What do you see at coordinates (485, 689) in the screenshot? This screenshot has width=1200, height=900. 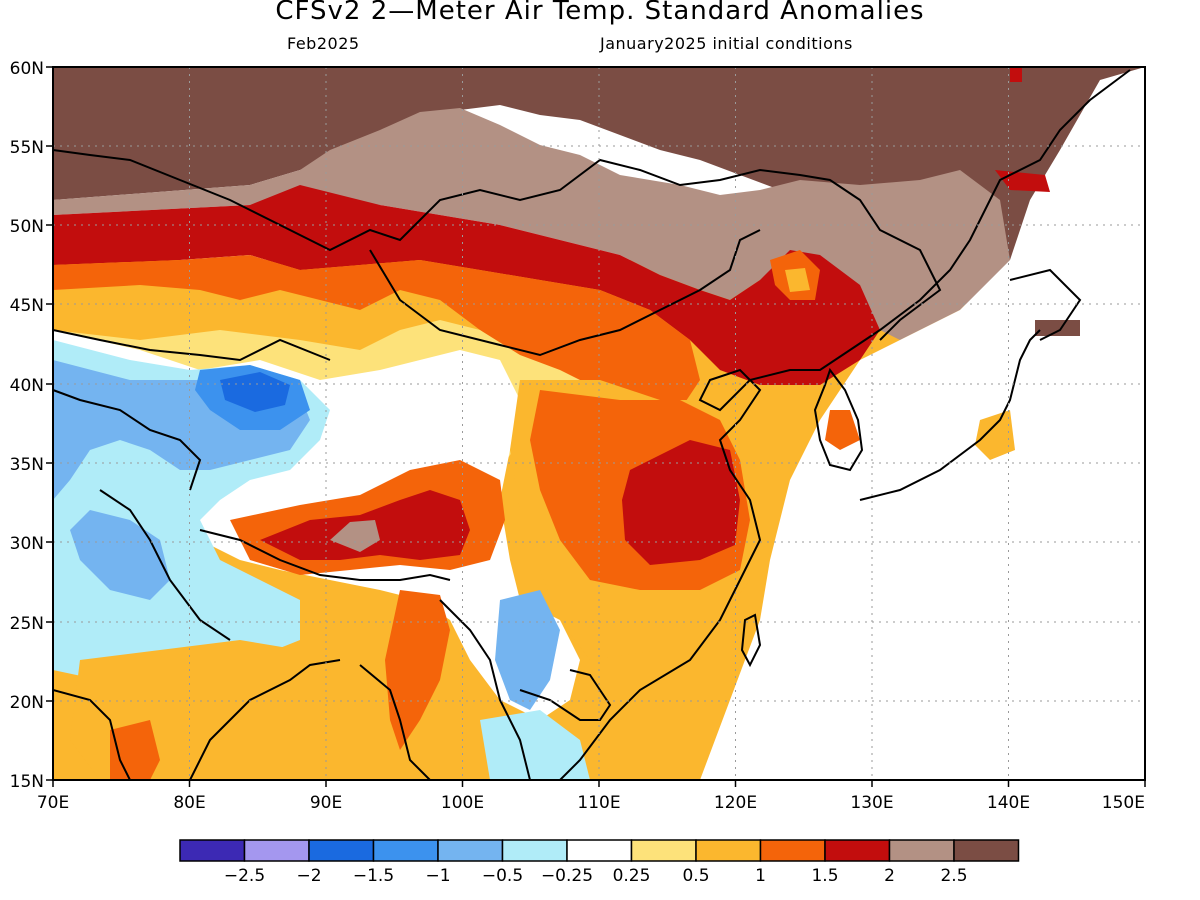 I see `border-sea-asia` at bounding box center [485, 689].